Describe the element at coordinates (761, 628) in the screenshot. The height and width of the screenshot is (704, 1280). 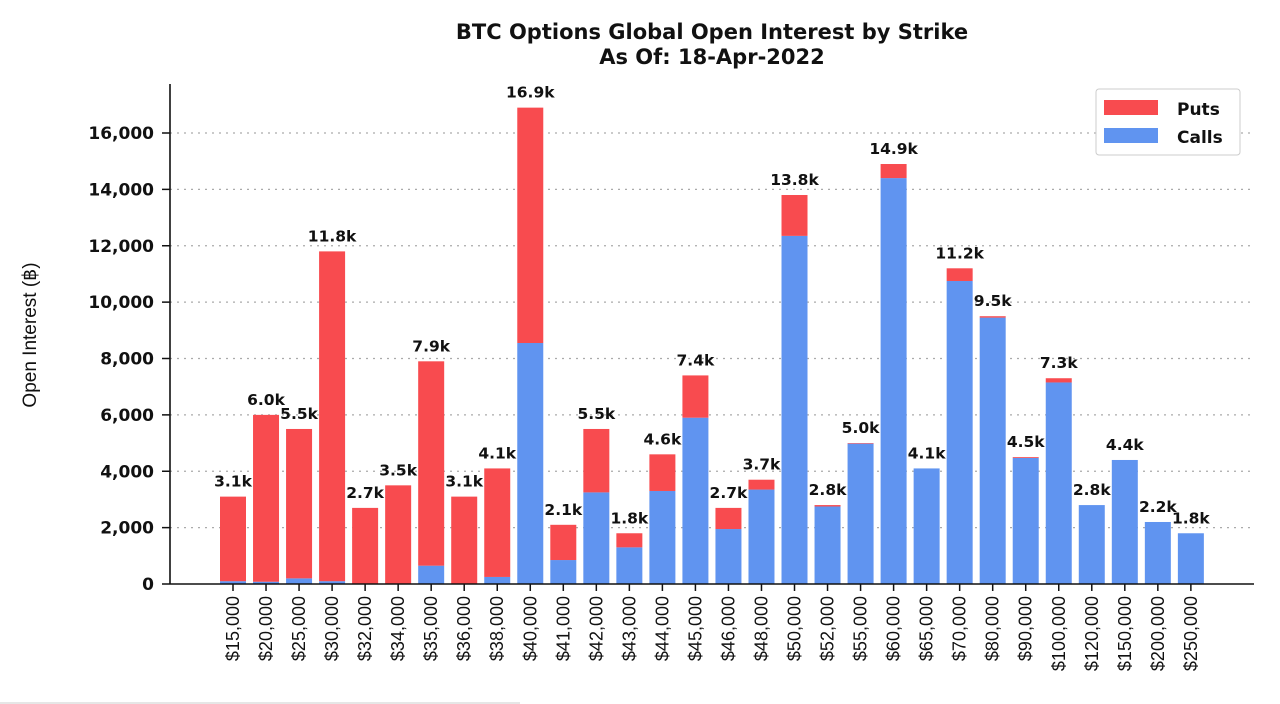
I see `x-tick-label: $48,000` at that location.